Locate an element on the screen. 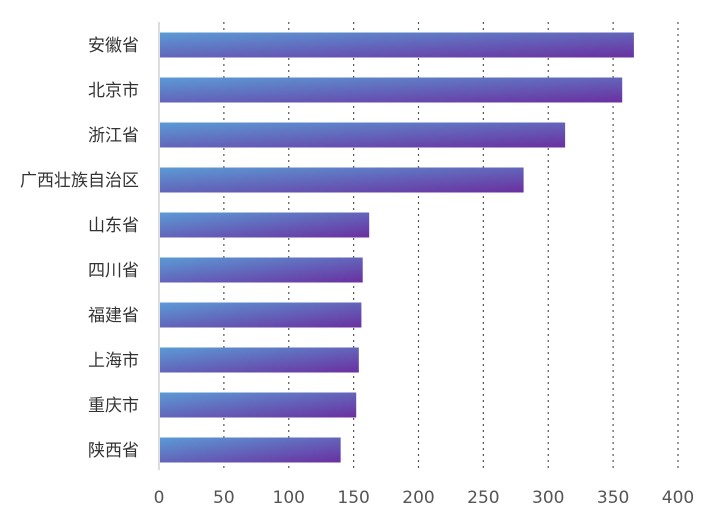 This screenshot has width=716, height=524. x-tick-labels: 0 50 100 150 200 250 300 350 400 is located at coordinates (424, 498).